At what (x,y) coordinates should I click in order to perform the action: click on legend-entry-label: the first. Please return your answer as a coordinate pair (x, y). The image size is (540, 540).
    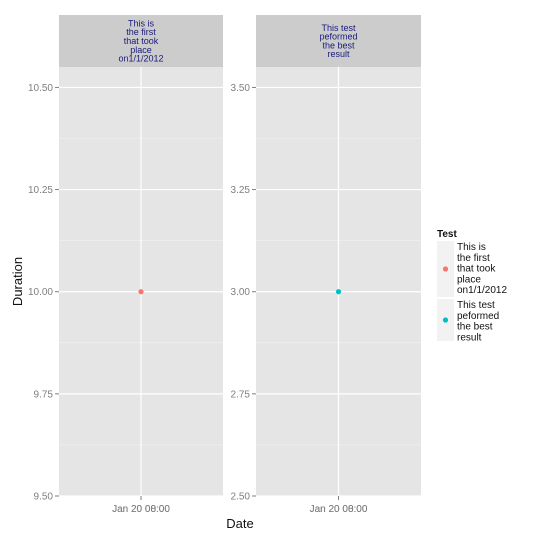
    Looking at the image, I should click on (473, 258).